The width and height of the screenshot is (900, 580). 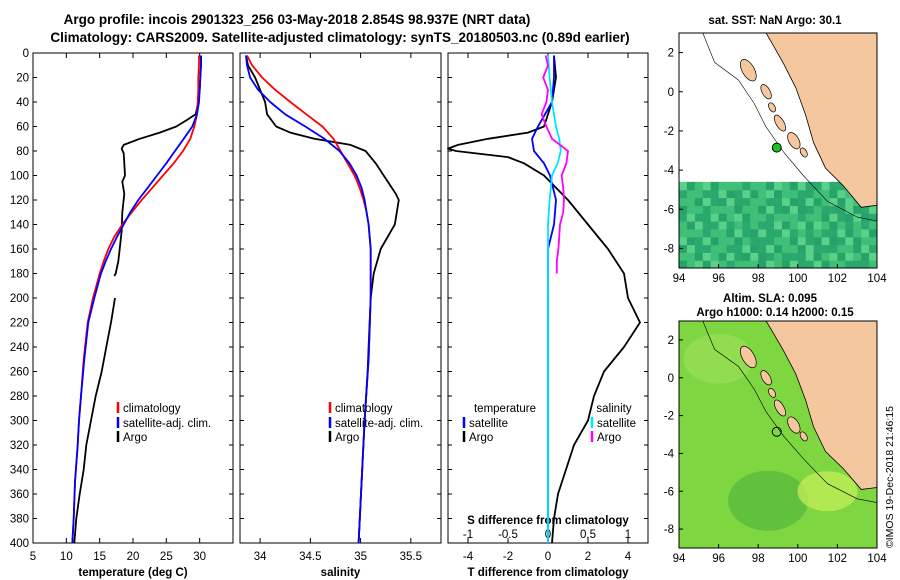 I want to click on x-tick-label: 34.5, so click(x=310, y=557).